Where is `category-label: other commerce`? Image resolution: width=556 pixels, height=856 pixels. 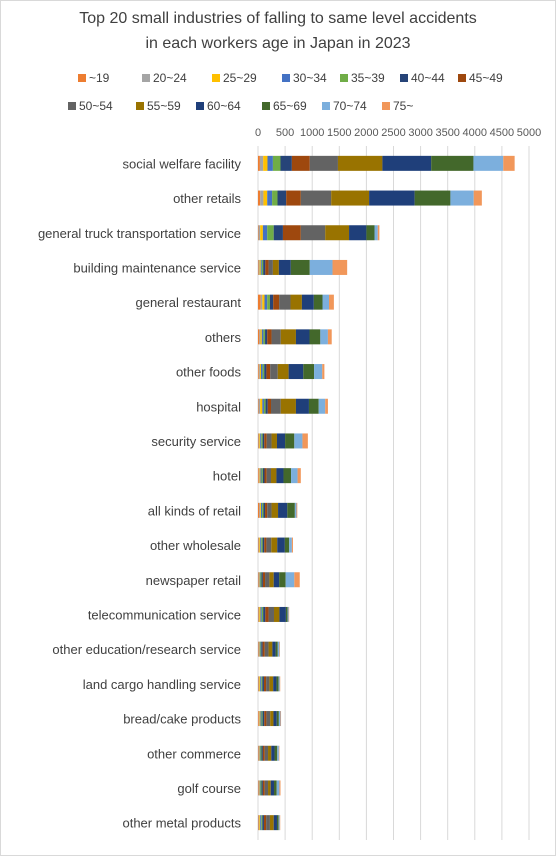 category-label: other commerce is located at coordinates (194, 753).